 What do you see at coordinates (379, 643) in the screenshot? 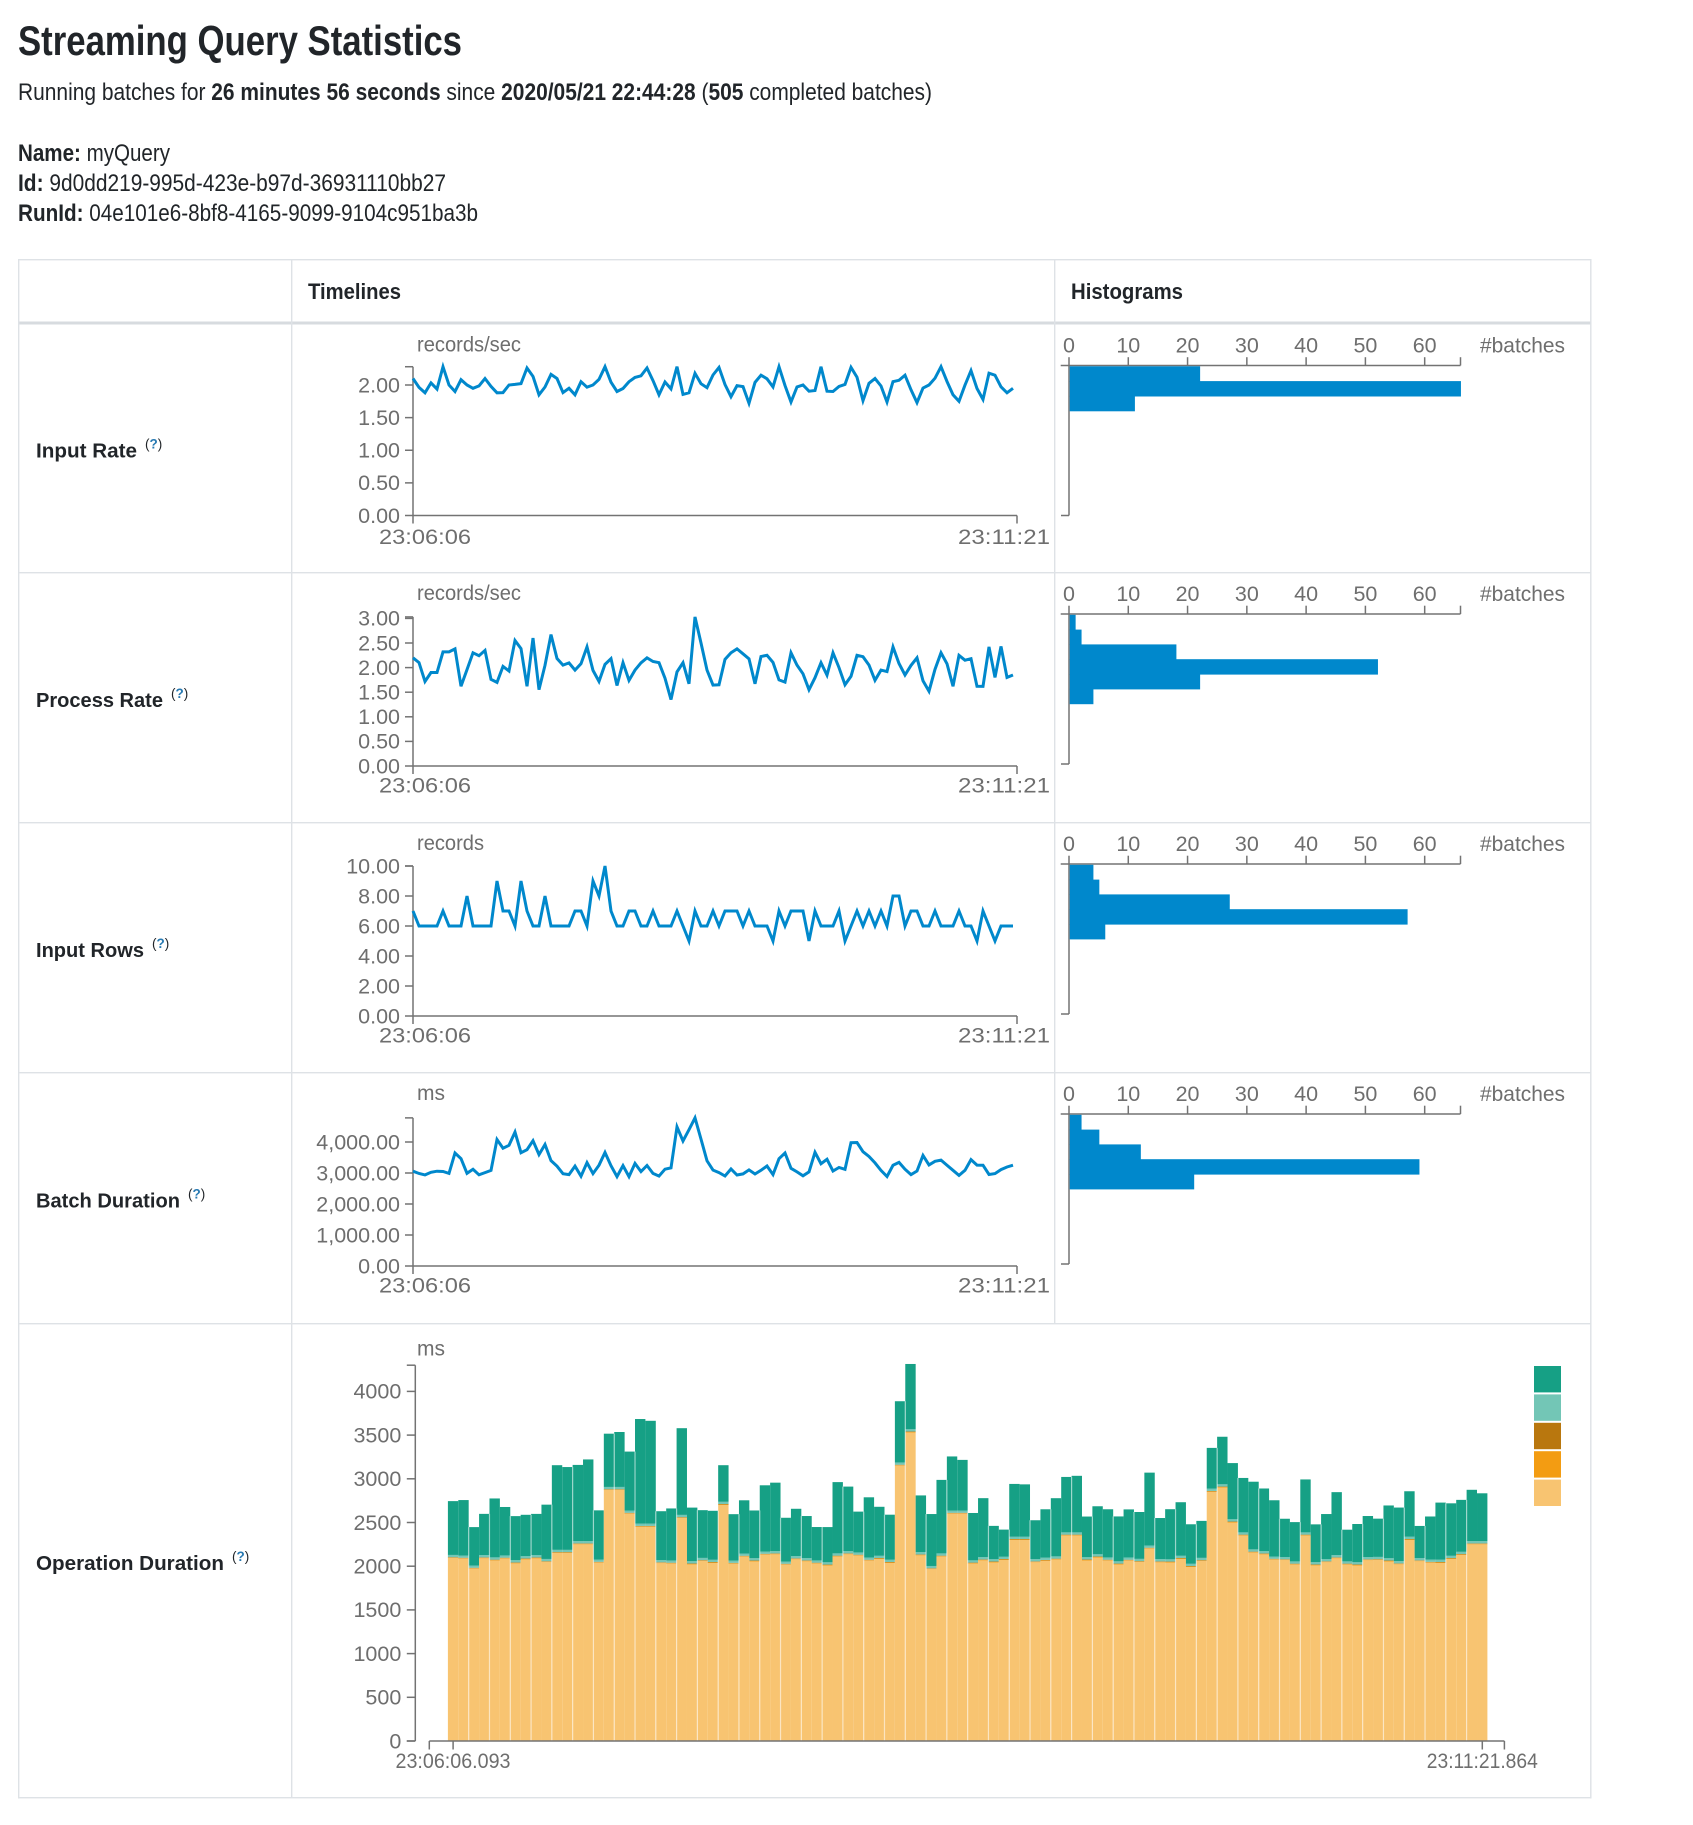
I see `svg-text: 2.50` at bounding box center [379, 643].